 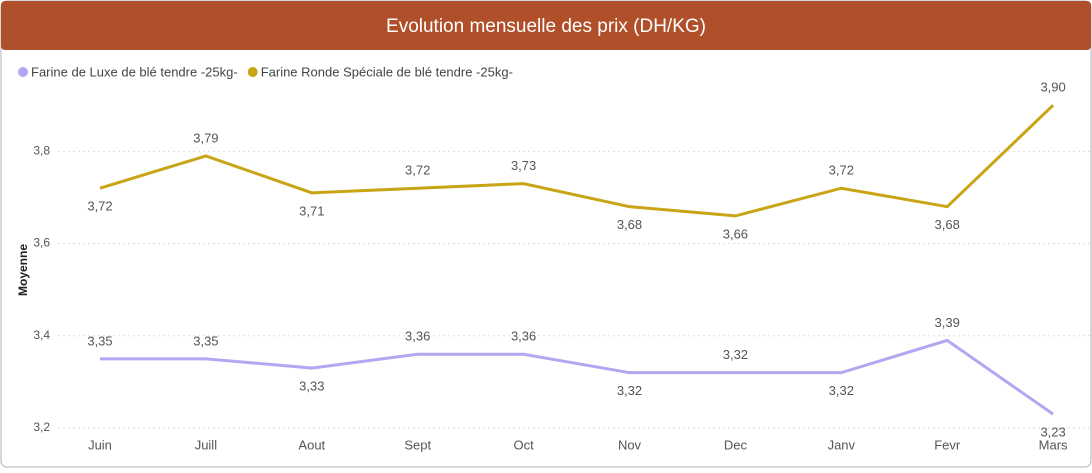 What do you see at coordinates (1052, 432) in the screenshot?
I see `data-label: 3,23` at bounding box center [1052, 432].